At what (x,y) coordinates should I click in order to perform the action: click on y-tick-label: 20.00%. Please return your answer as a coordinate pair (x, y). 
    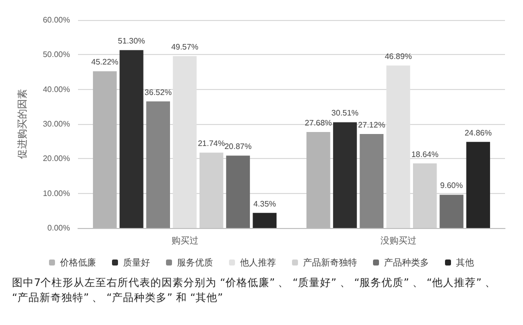
    Looking at the image, I should click on (56, 159).